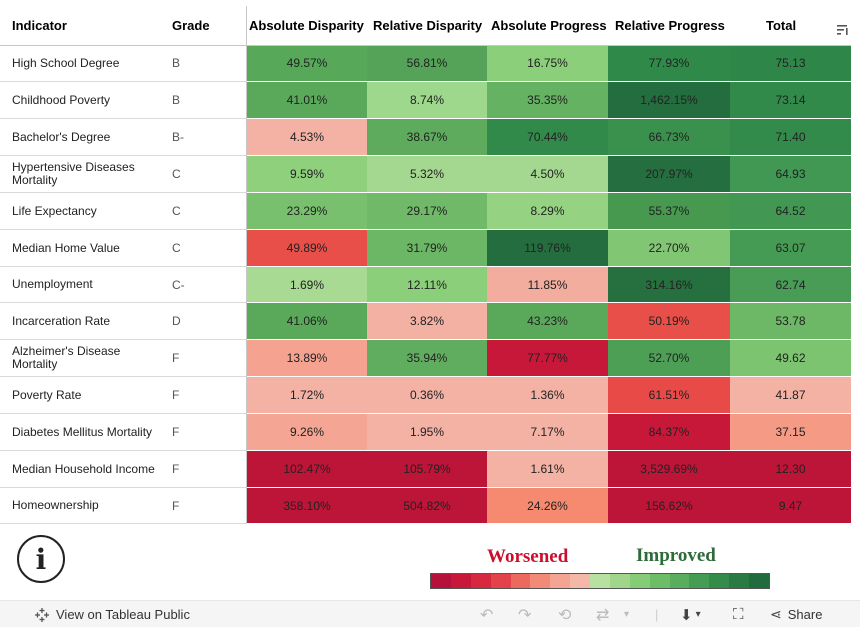 This screenshot has height=628, width=860. What do you see at coordinates (191, 25) in the screenshot?
I see `header-grade: Grade` at bounding box center [191, 25].